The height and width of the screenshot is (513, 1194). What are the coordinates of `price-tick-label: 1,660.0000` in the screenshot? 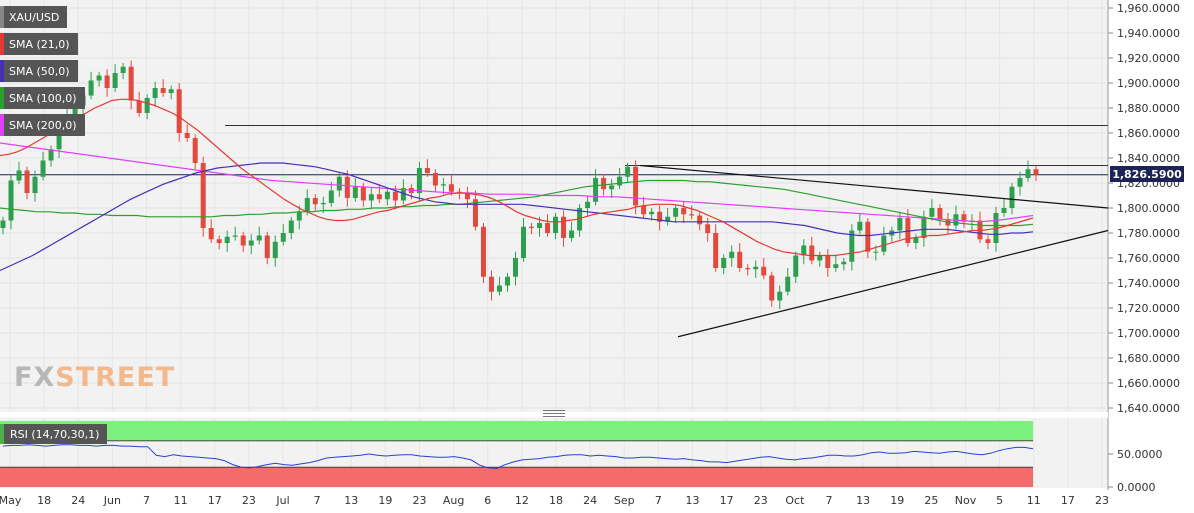 It's located at (1148, 383).